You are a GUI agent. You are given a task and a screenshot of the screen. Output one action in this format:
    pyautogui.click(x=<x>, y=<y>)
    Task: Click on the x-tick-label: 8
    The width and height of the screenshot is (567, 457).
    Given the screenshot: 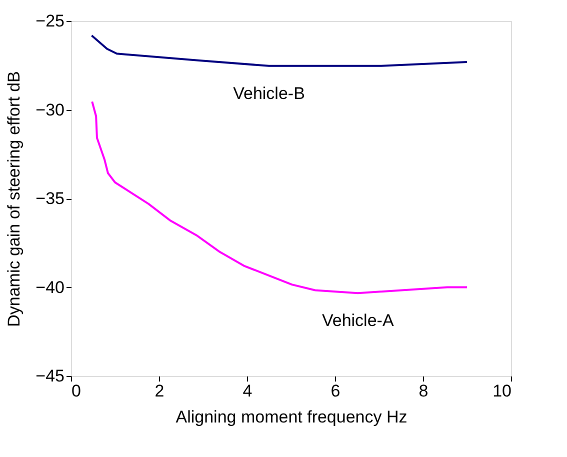 What is the action you would take?
    pyautogui.click(x=423, y=391)
    